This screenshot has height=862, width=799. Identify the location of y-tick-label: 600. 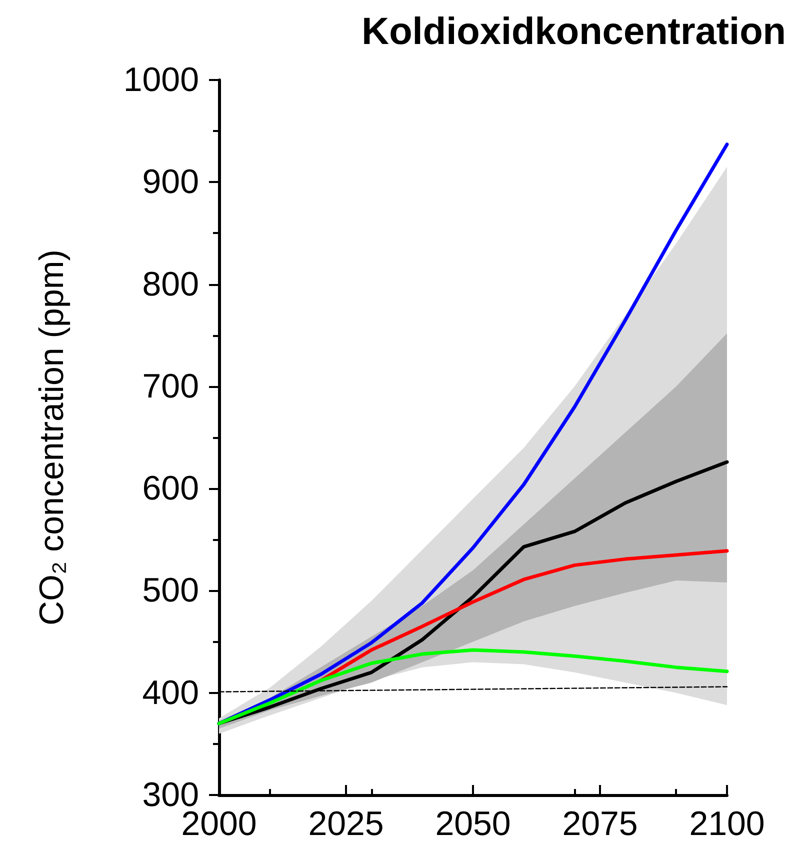
(170, 489).